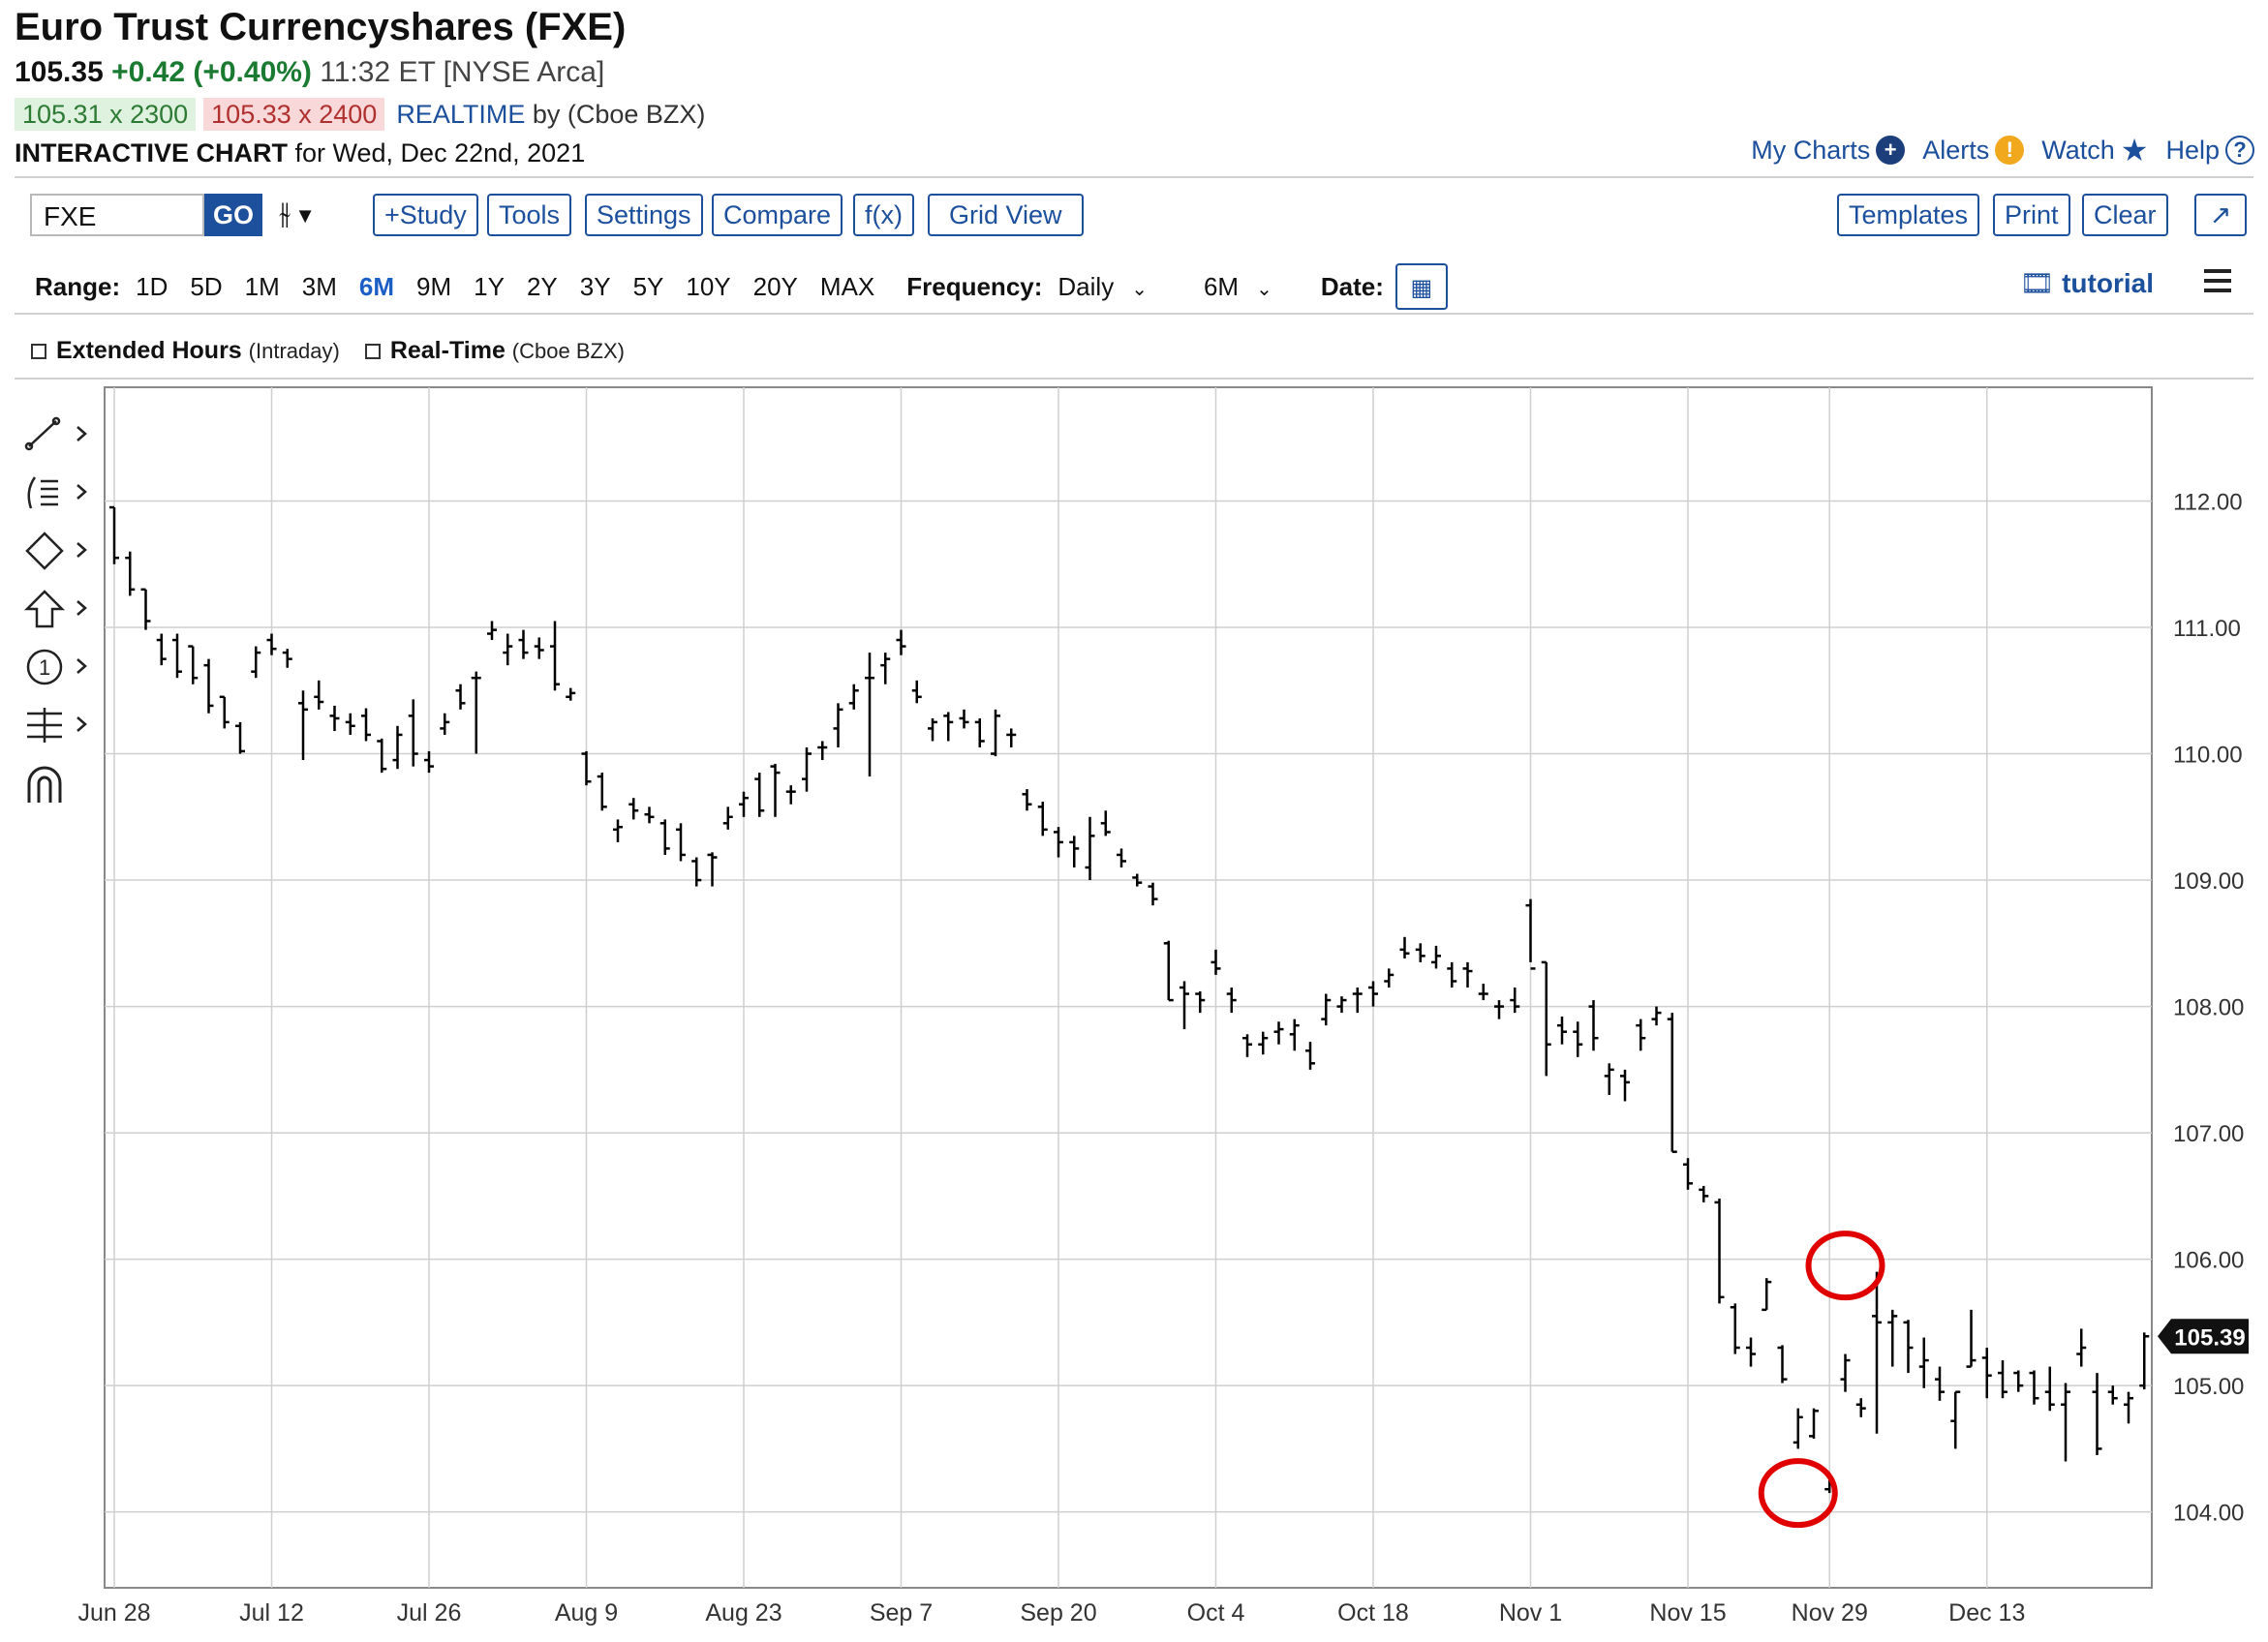  Describe the element at coordinates (207, 286) in the screenshot. I see `range-option-5d: 5D` at that location.